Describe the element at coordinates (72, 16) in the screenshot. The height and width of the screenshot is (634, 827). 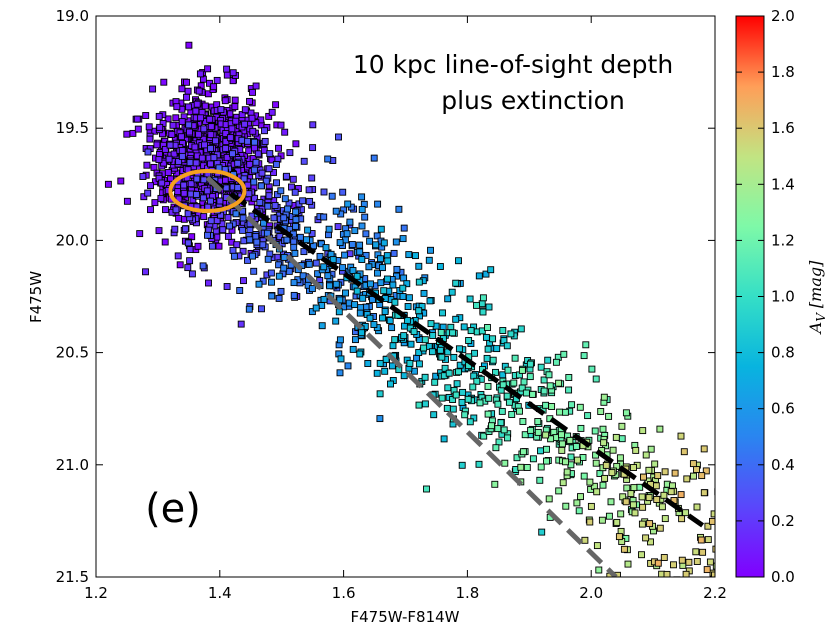
I see `y-tick-label: 19.0` at that location.